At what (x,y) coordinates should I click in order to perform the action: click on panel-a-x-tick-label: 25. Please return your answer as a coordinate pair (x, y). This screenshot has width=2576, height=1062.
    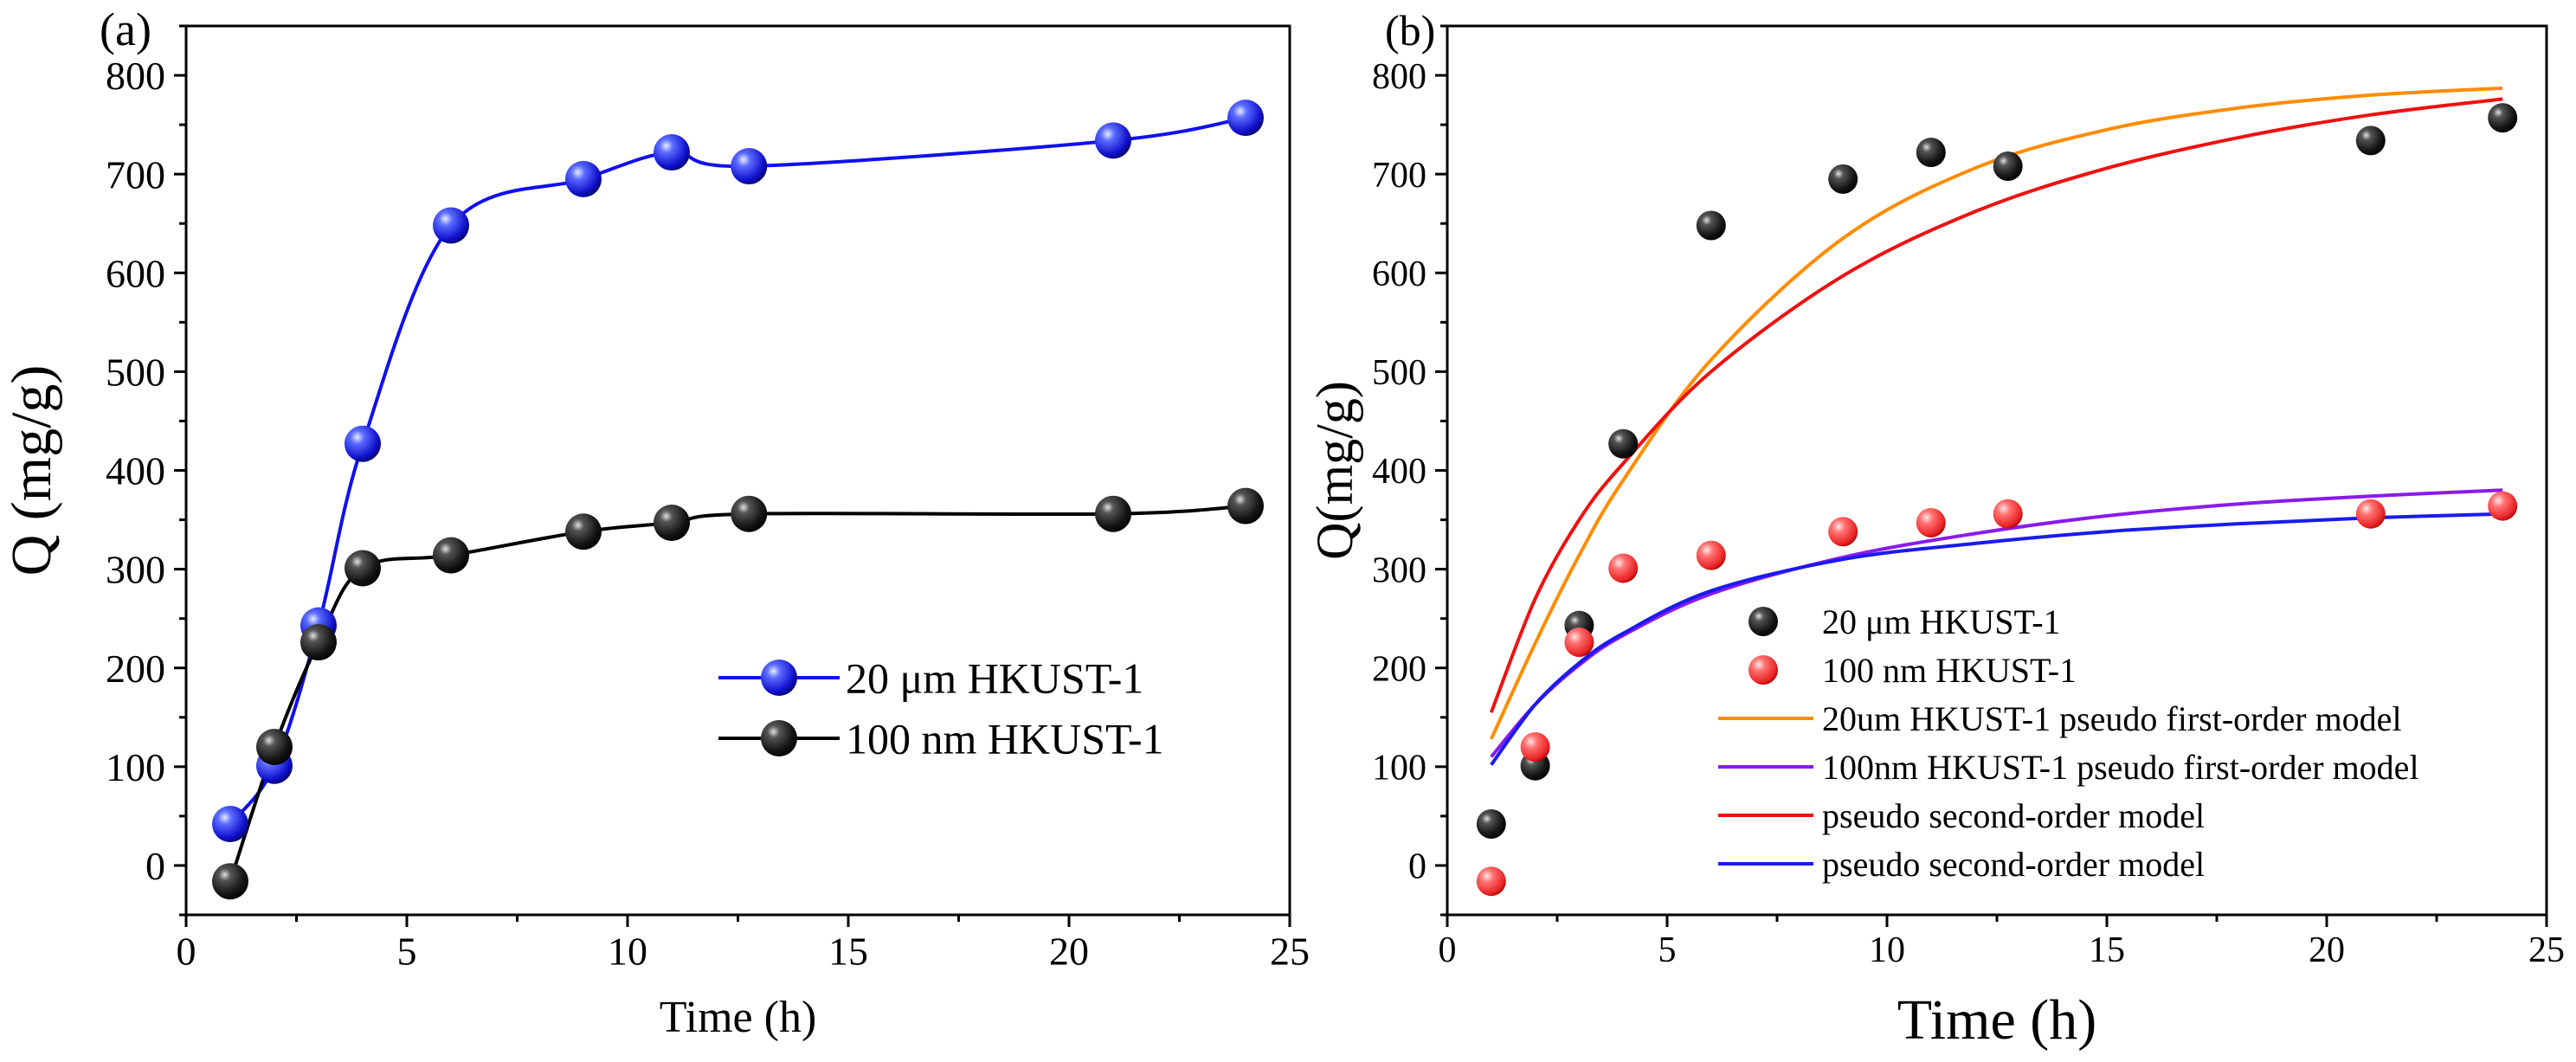
    Looking at the image, I should click on (1290, 952).